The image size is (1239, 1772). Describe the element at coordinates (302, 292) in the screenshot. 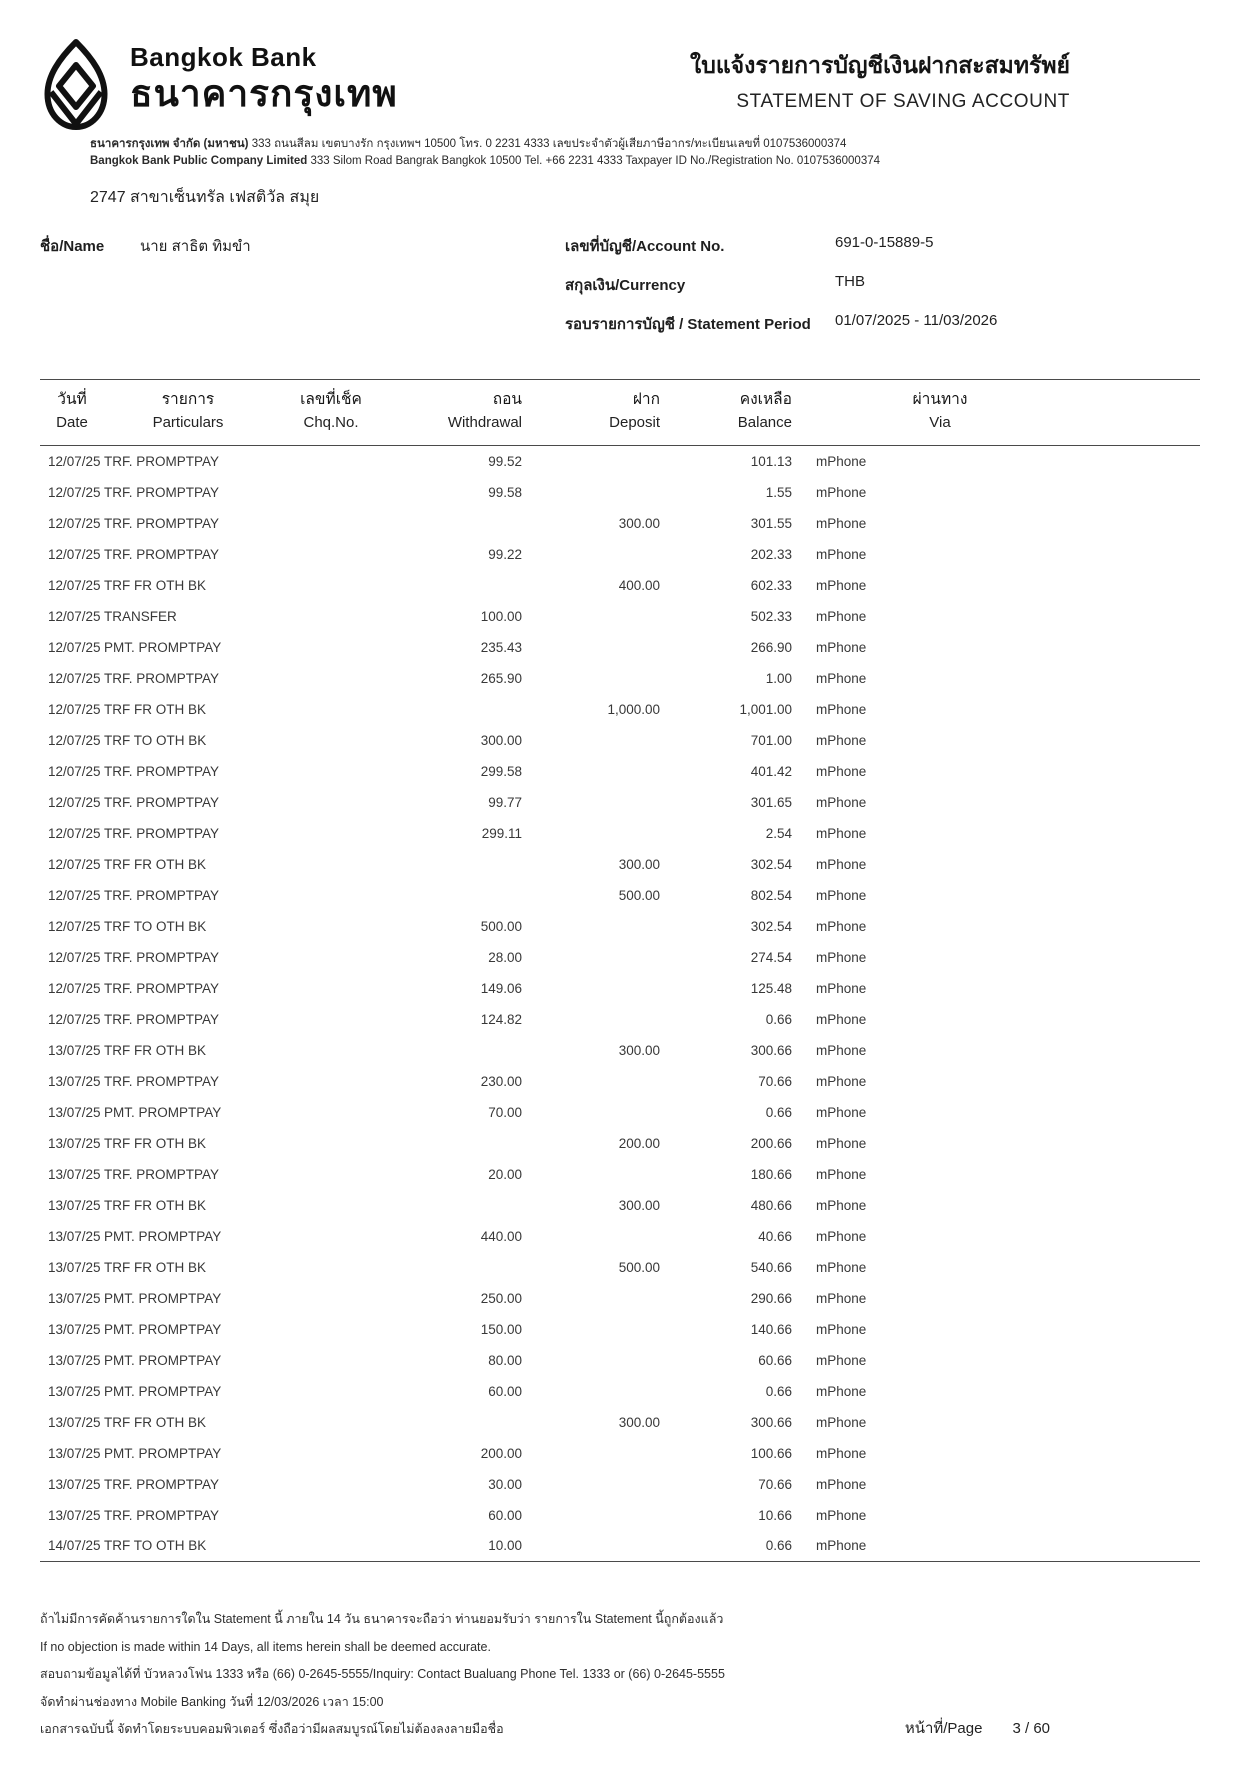

I see `customer-name-row: ชื่อ/Name นาย สาธิต ทิมขำ` at that location.